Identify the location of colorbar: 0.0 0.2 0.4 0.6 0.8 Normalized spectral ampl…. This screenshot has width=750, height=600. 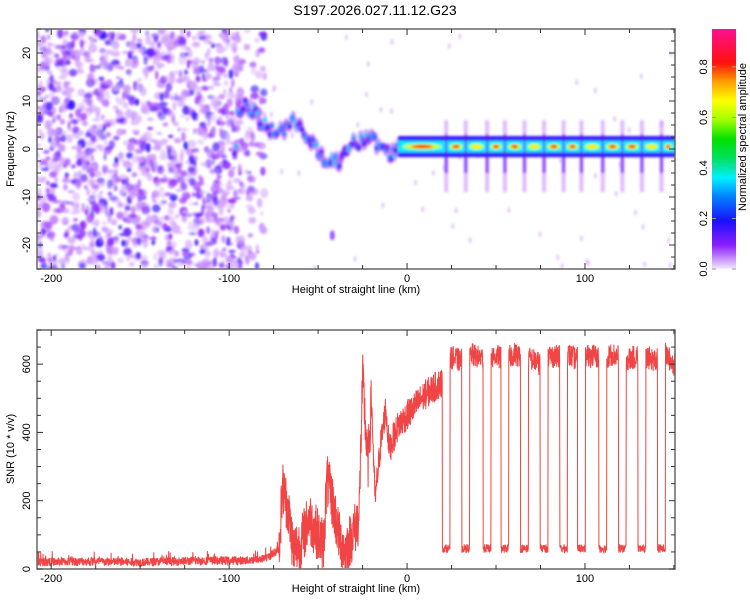
(723, 153).